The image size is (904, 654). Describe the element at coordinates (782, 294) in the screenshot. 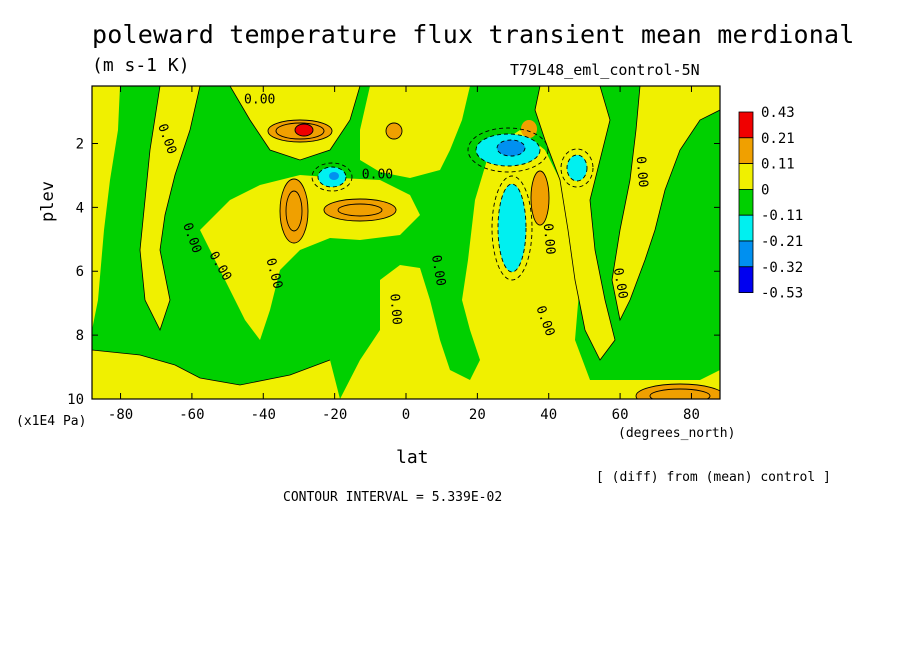

I see `legend-label: -0.53` at that location.